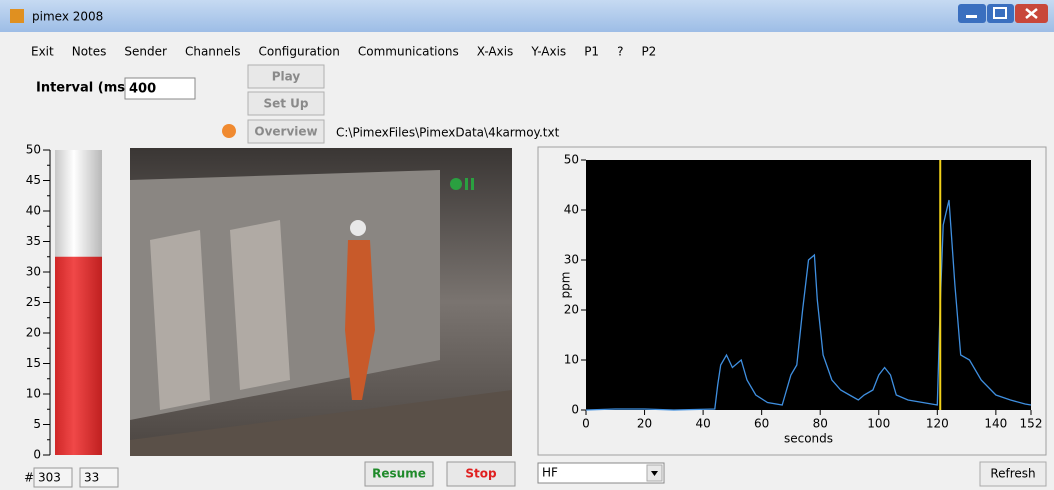 Image resolution: width=1054 pixels, height=490 pixels. What do you see at coordinates (550, 473) in the screenshot?
I see `channel-value: HF` at bounding box center [550, 473].